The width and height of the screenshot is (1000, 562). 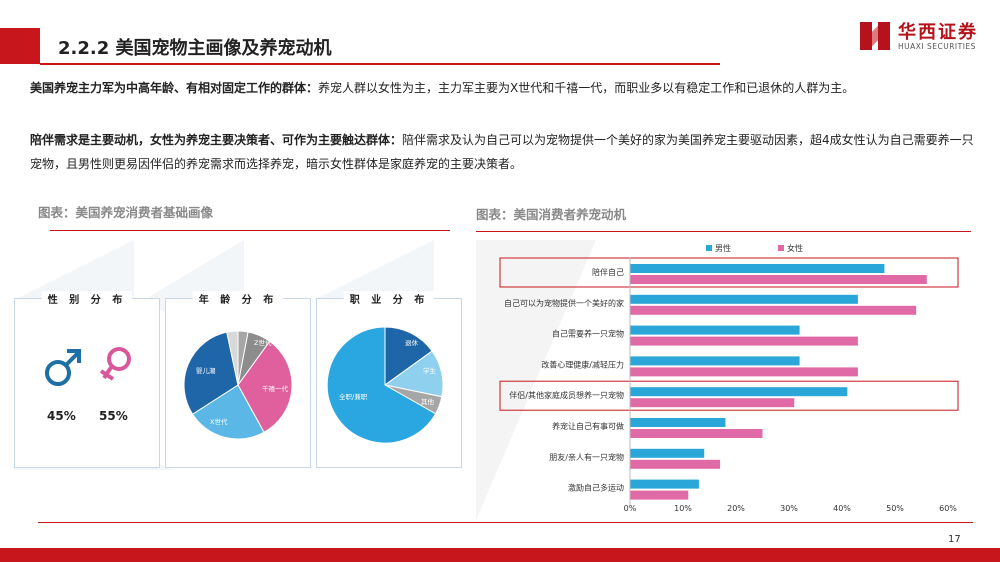 I want to click on male-percentage: 45%, so click(x=61, y=416).